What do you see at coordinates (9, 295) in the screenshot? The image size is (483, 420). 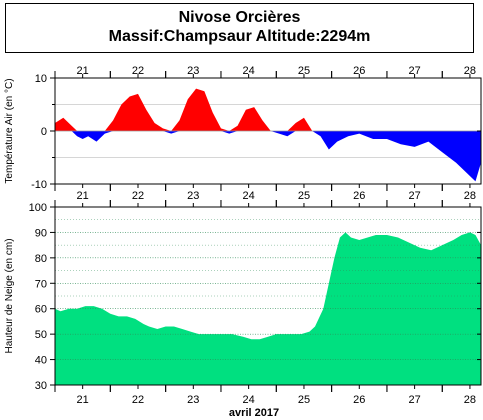 I see `snow-ylabel: Hauteur de Neige (en cm)` at bounding box center [9, 295].